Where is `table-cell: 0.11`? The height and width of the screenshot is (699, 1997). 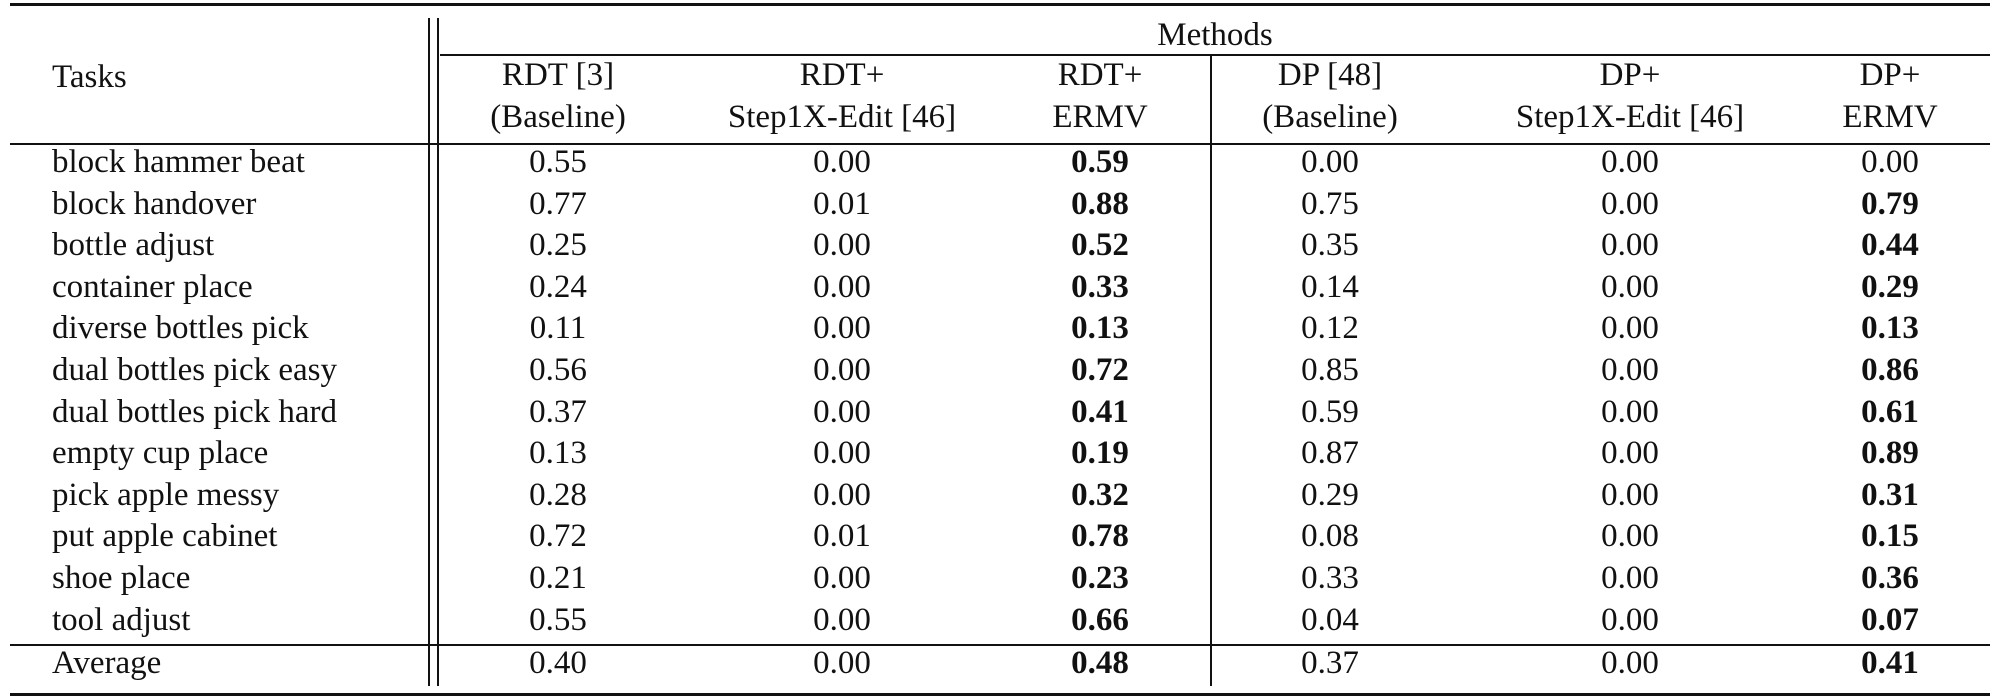
table-cell: 0.11 is located at coordinates (558, 328).